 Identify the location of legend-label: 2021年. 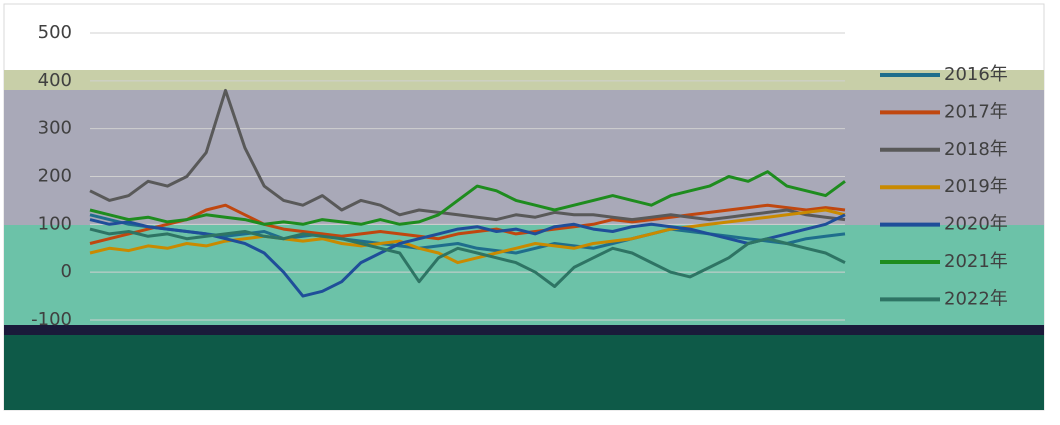
(976, 261).